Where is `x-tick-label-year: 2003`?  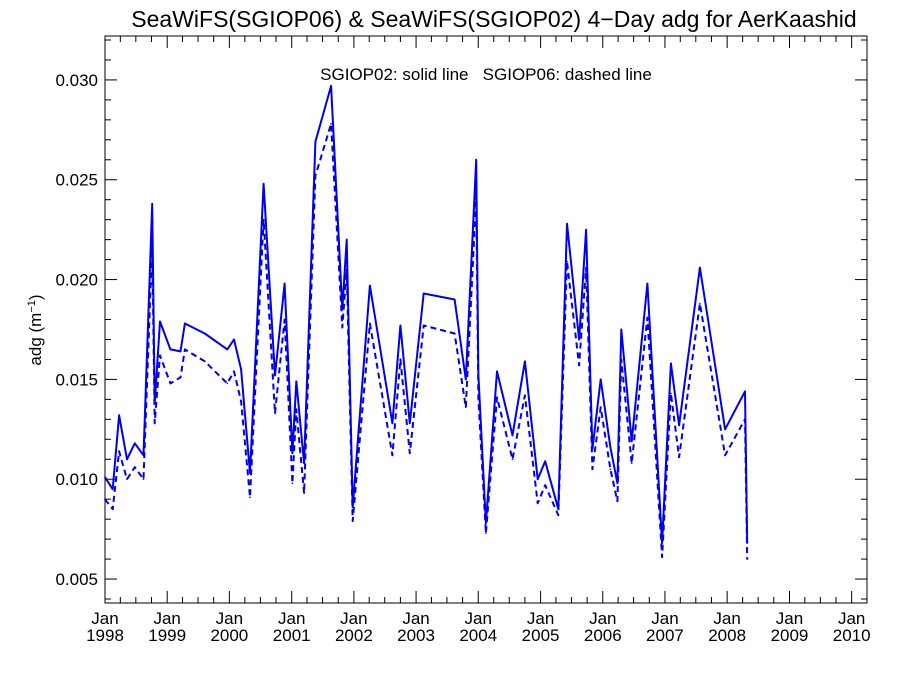 x-tick-label-year: 2003 is located at coordinates (416, 635).